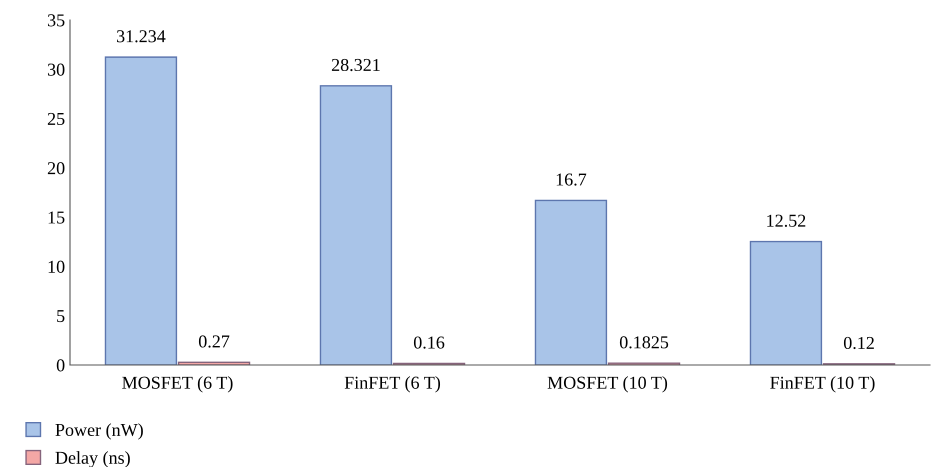  What do you see at coordinates (56, 20) in the screenshot?
I see `y-tick-label: 35` at bounding box center [56, 20].